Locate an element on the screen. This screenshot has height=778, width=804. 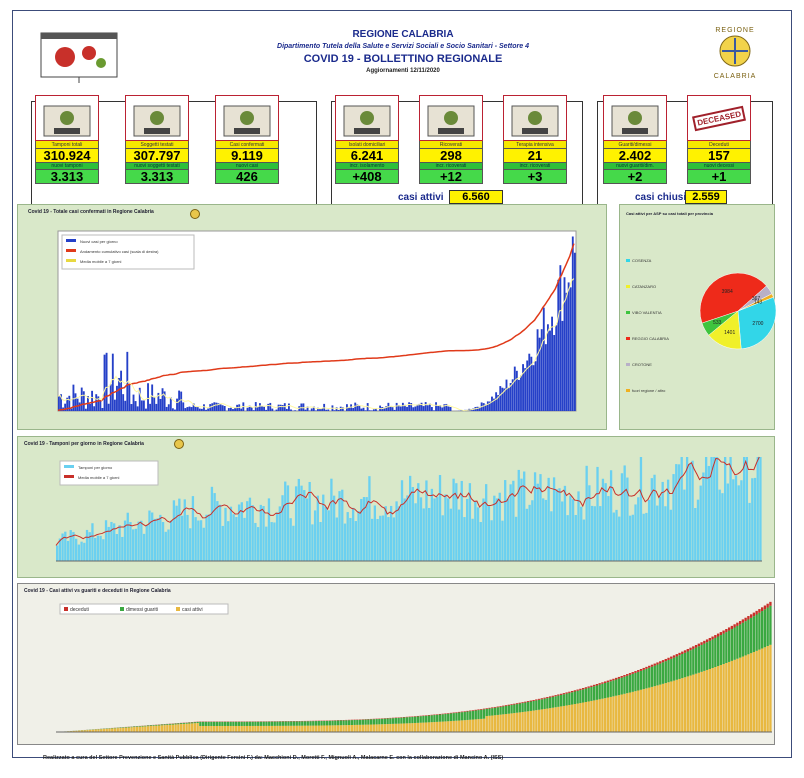
kpi-value: 2.402 is located at coordinates (635, 156).